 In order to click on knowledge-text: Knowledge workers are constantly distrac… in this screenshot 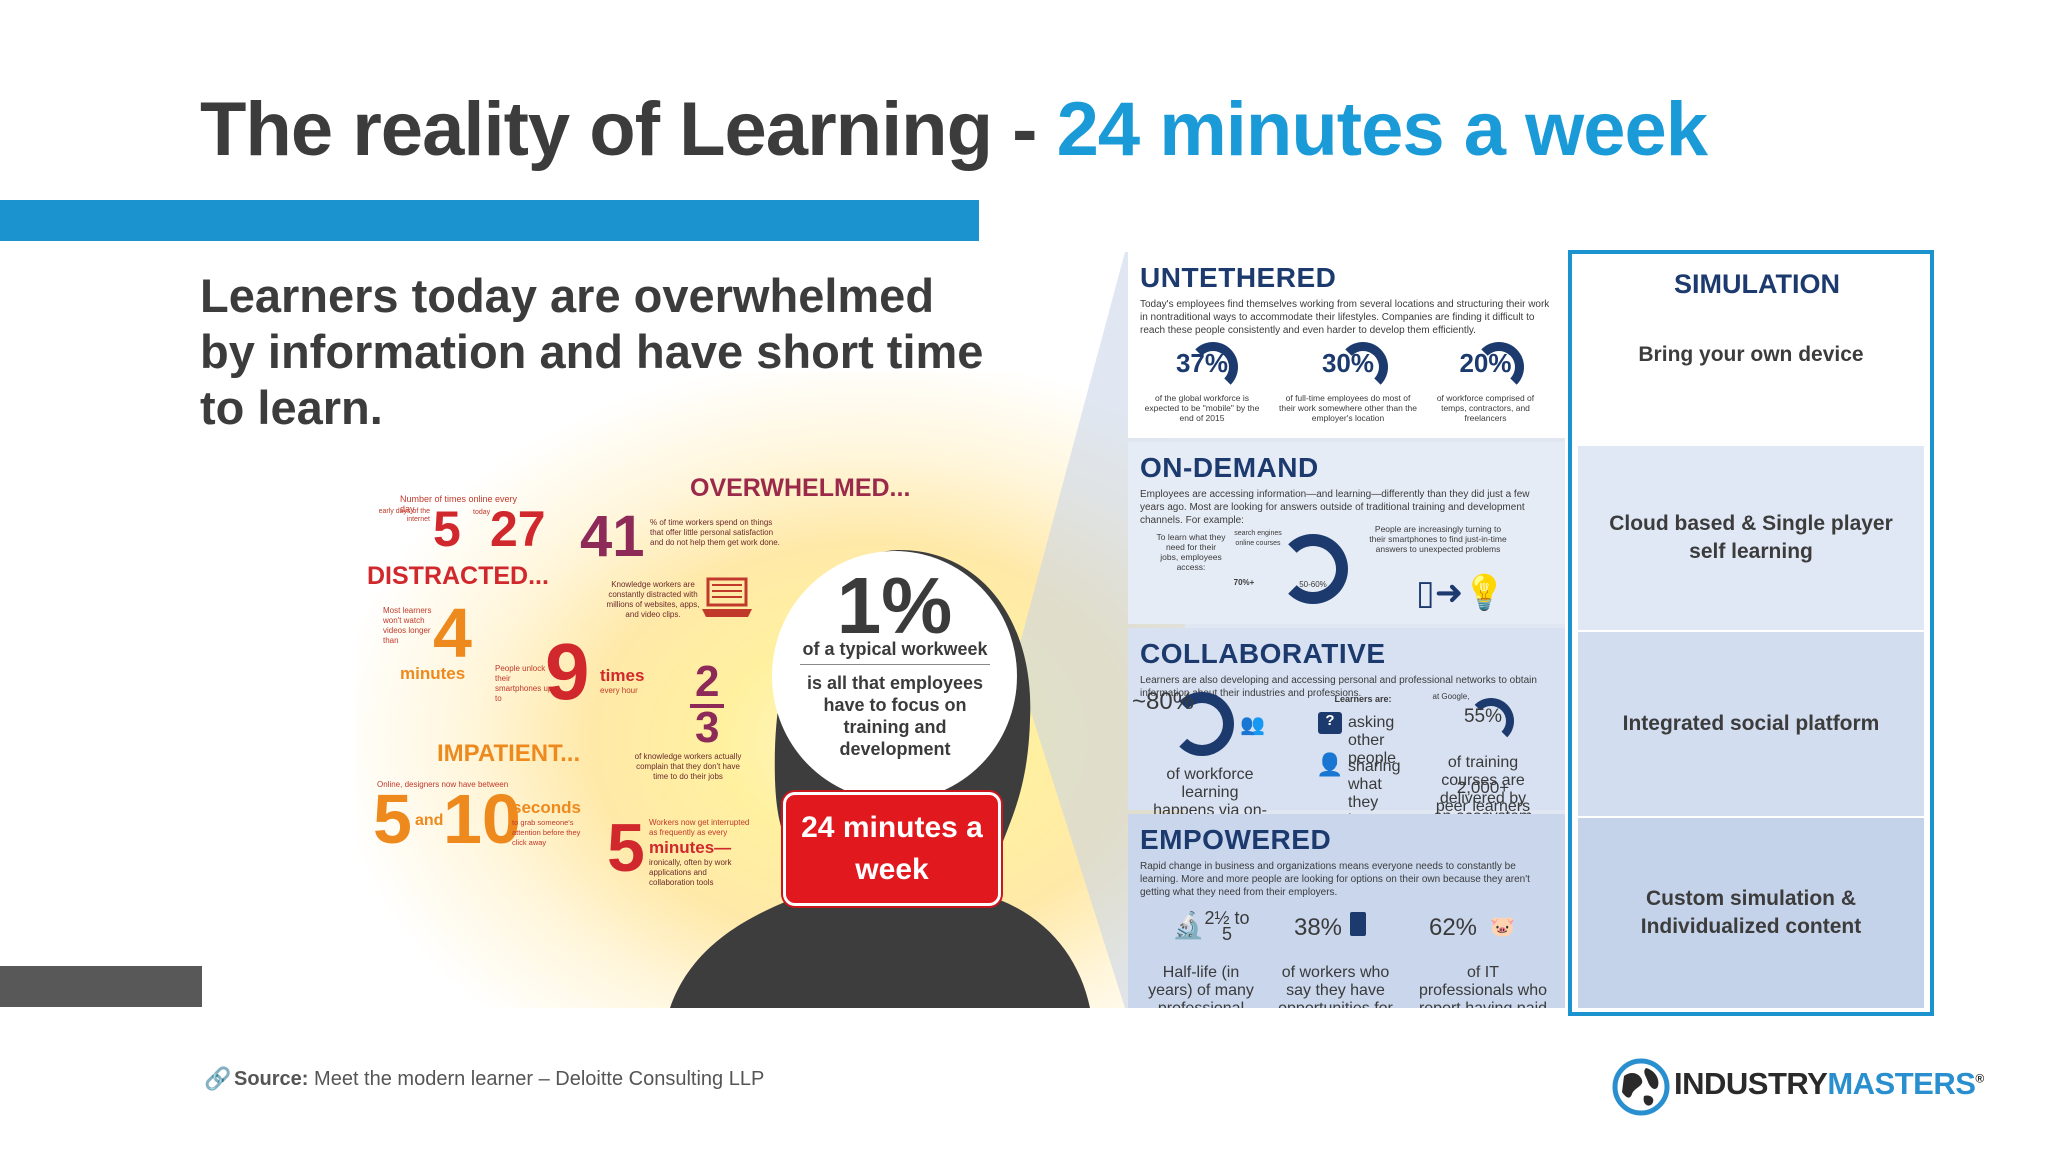, I will do `click(653, 599)`.